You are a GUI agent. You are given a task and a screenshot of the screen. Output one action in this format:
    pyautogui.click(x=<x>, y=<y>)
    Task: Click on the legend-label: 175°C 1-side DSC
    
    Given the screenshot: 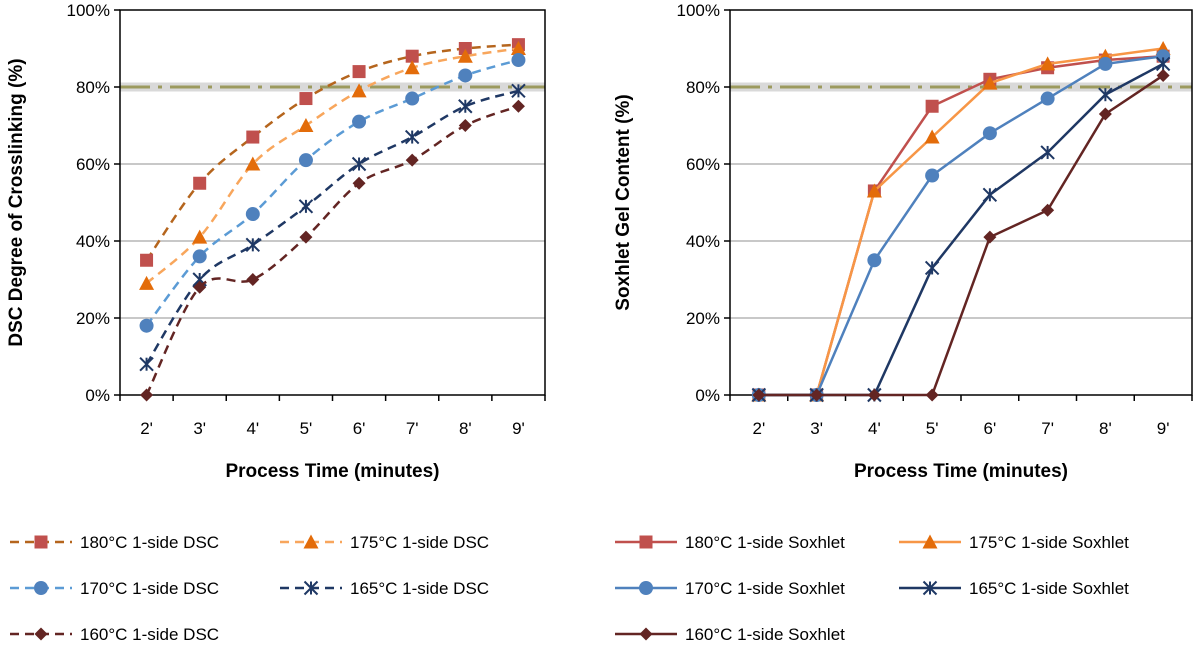 What is the action you would take?
    pyautogui.click(x=419, y=542)
    